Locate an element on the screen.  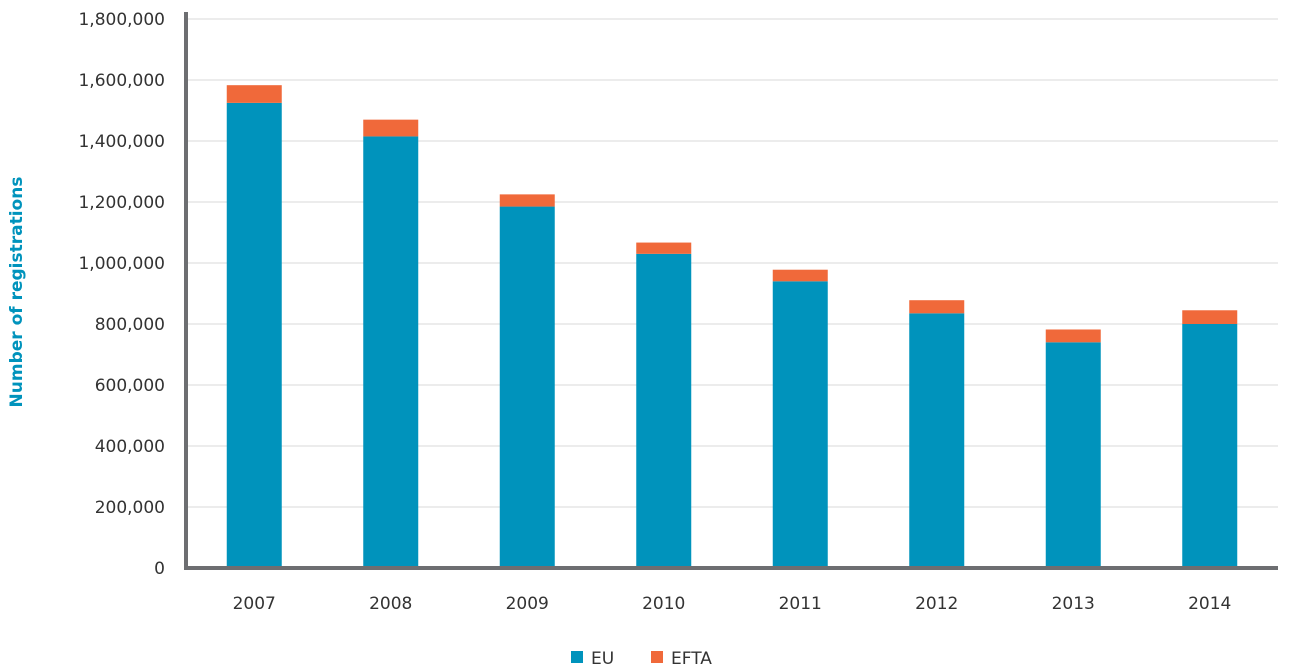
y-tick-label: 200,000 is located at coordinates (130, 508).